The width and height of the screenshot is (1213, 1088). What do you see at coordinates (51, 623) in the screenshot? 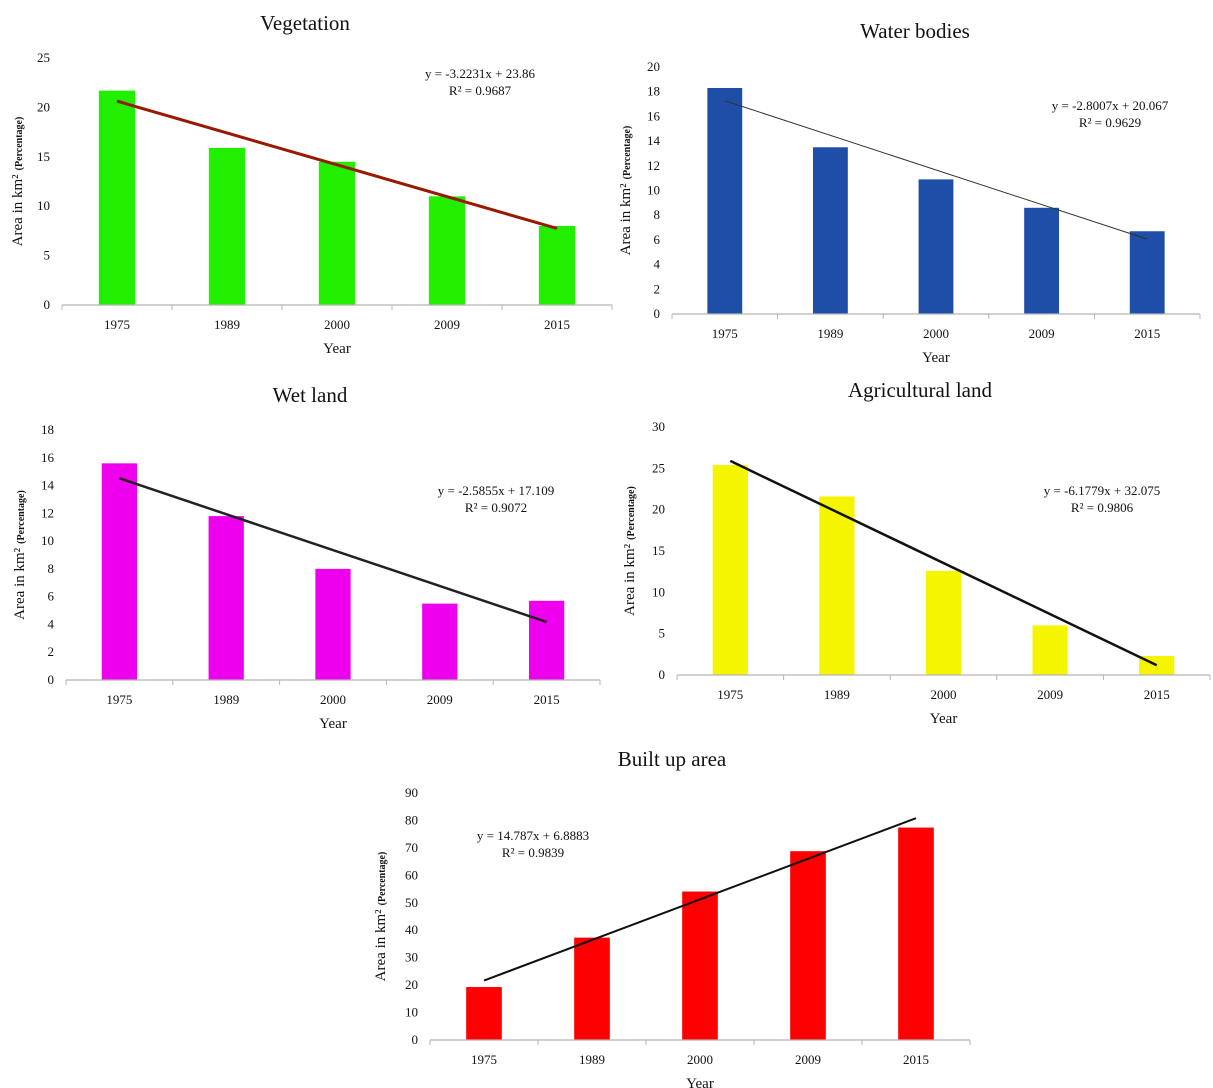
I see `y-tick-label: 4` at bounding box center [51, 623].